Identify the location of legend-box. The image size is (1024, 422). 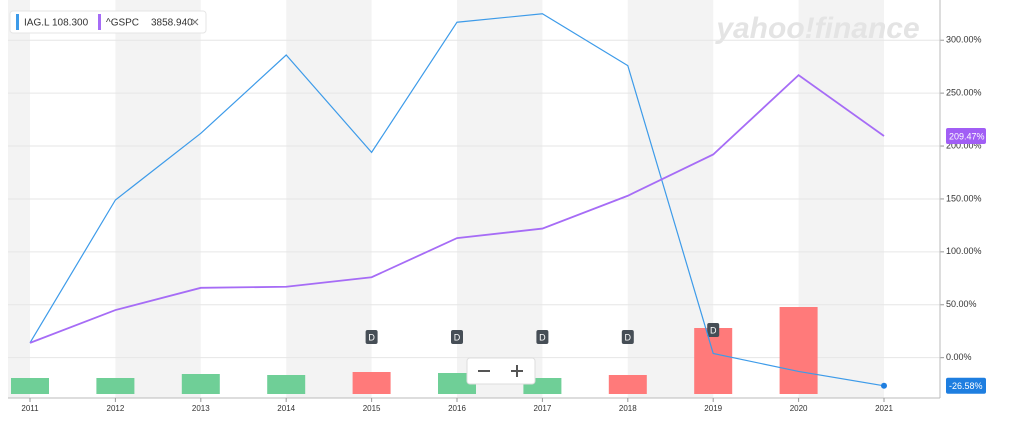
(108, 22).